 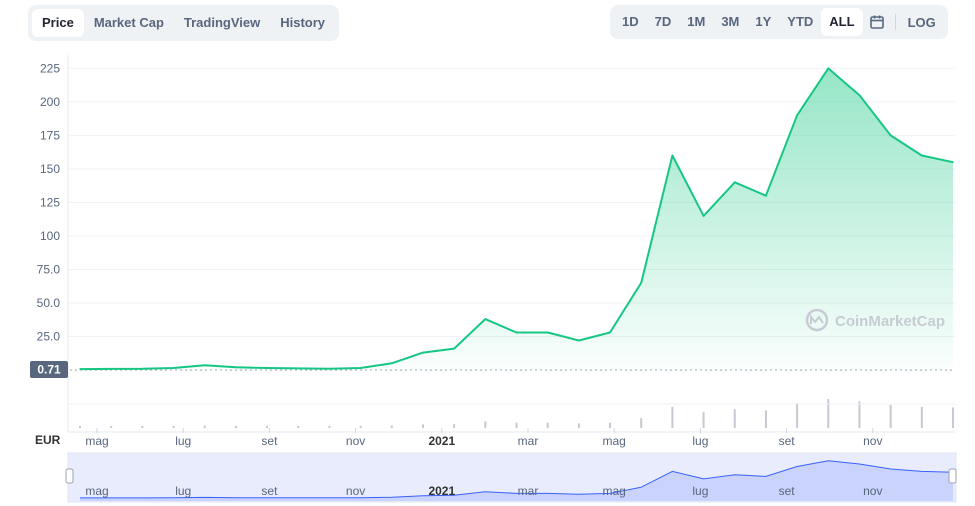 I want to click on tab-market-cap: Market Cap, so click(x=128, y=22).